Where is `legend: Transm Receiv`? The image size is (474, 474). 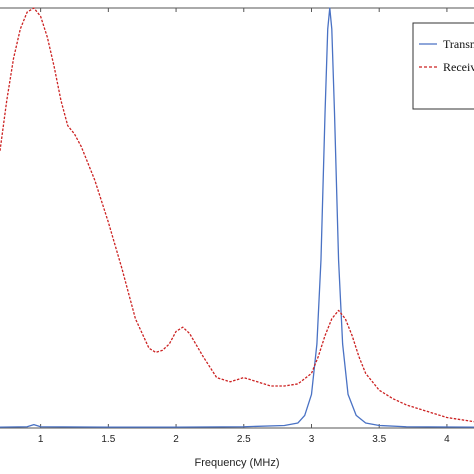 legend: Transm Receiv is located at coordinates (443, 66).